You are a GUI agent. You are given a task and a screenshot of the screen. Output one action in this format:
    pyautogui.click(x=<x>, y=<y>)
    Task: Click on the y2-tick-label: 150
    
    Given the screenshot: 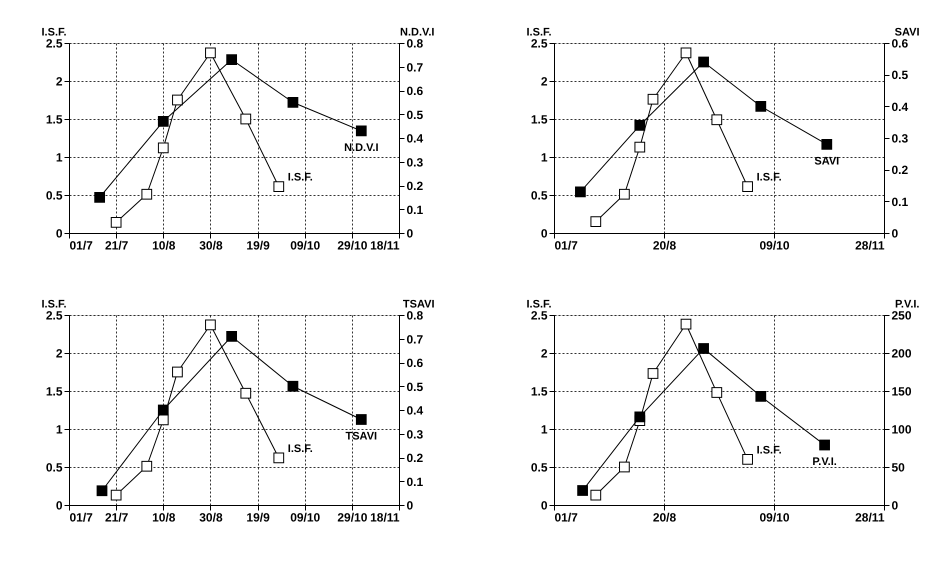 What is the action you would take?
    pyautogui.click(x=902, y=391)
    